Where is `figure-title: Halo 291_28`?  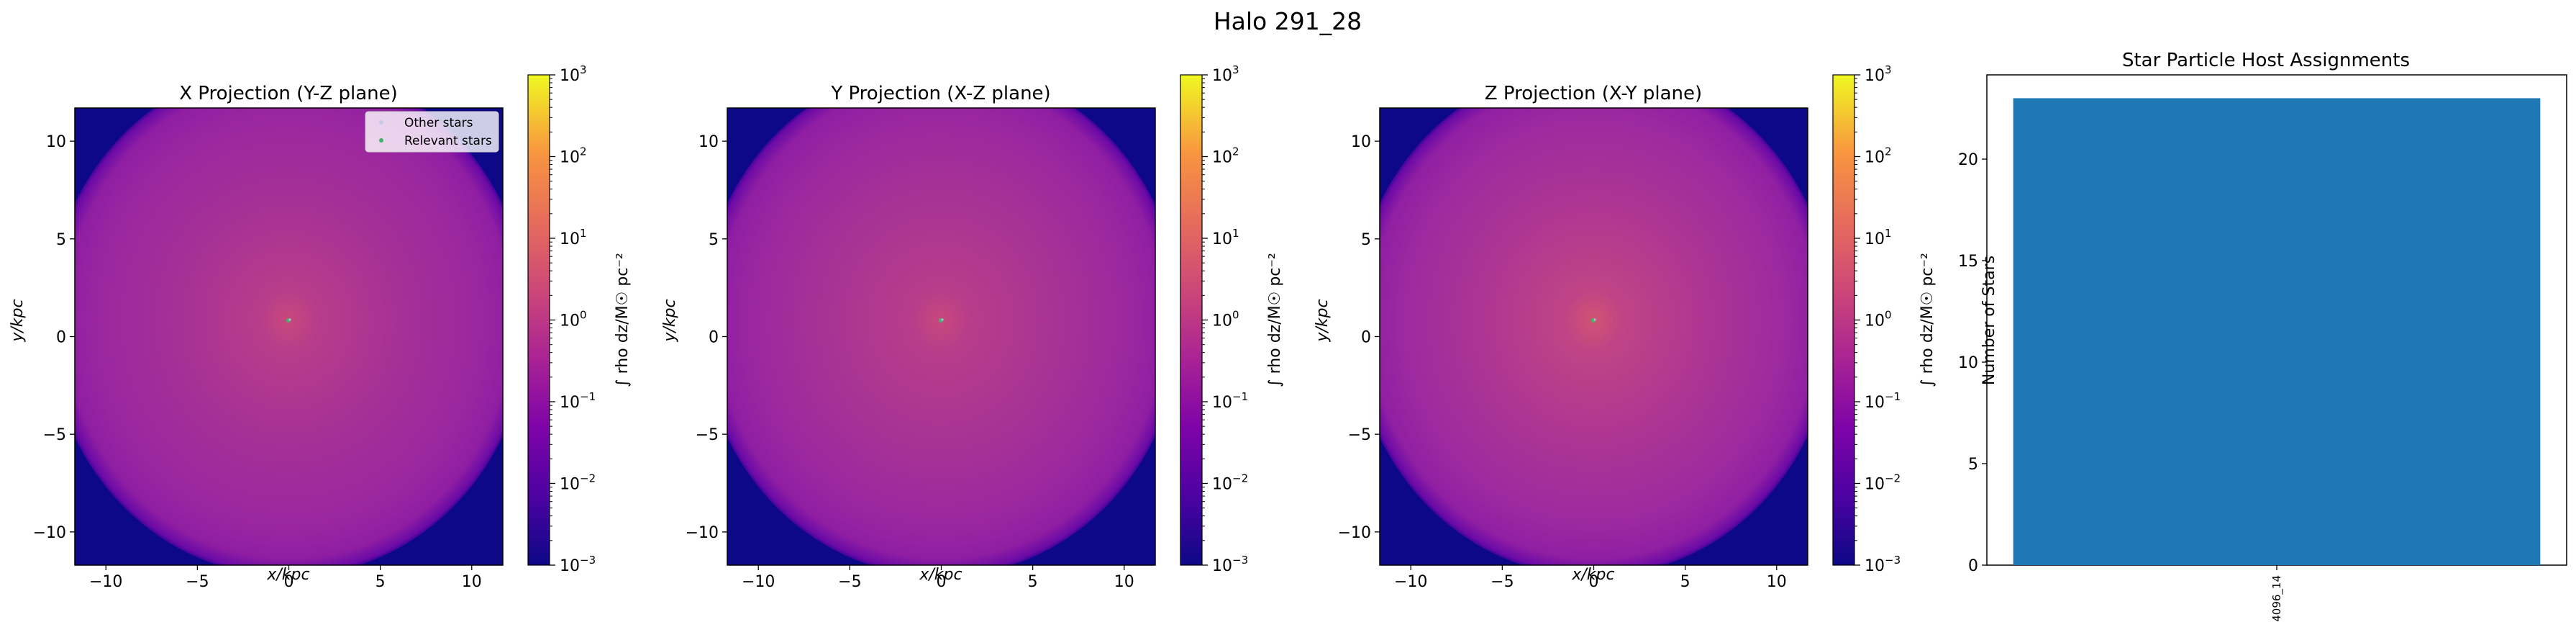
figure-title: Halo 291_28 is located at coordinates (1288, 21).